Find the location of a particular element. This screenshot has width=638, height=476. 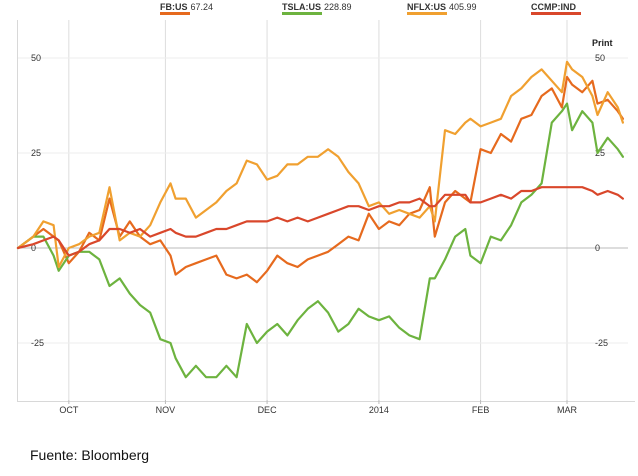

y-tick-label-left: 0 is located at coordinates (33, 248).